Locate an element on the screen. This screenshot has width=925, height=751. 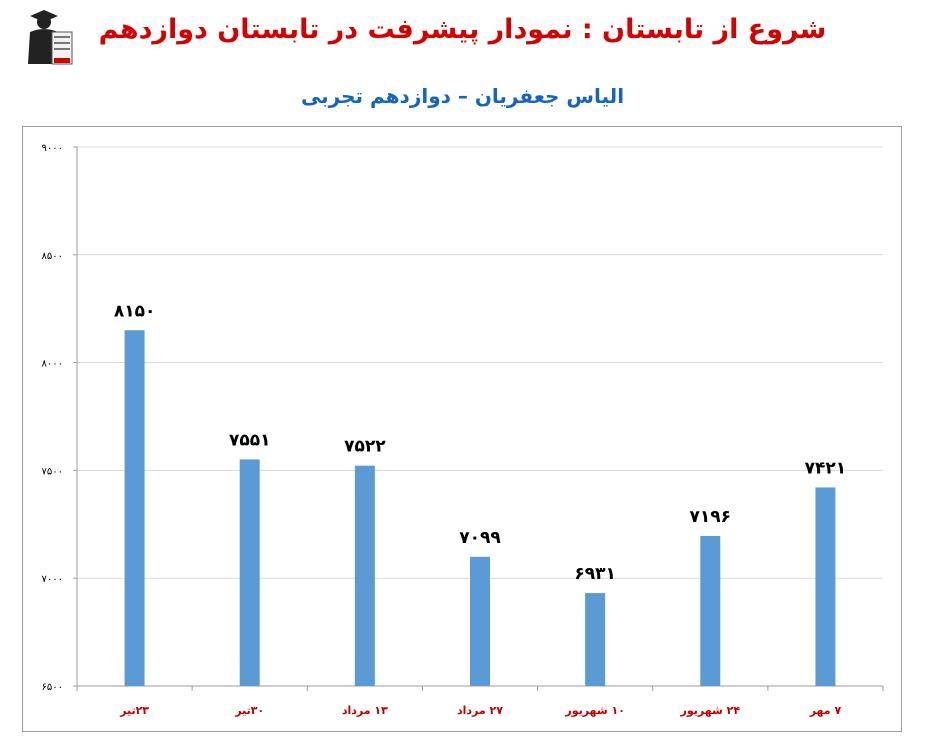
x-tick-label: ۲۷ مرداد is located at coordinates (480, 710).